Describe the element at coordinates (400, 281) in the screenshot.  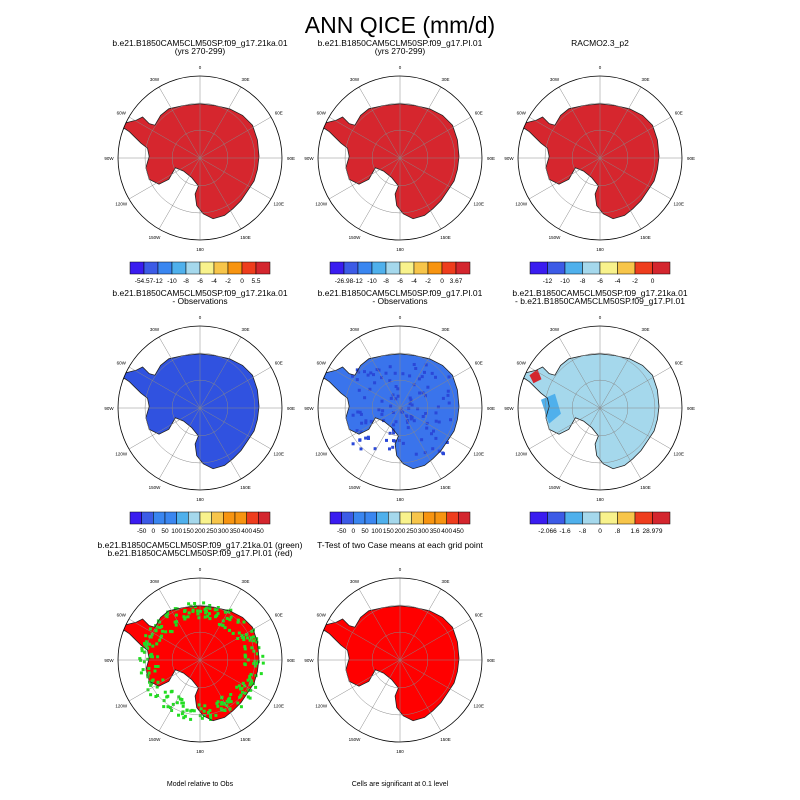
I see `colorbar-label: -6` at that location.